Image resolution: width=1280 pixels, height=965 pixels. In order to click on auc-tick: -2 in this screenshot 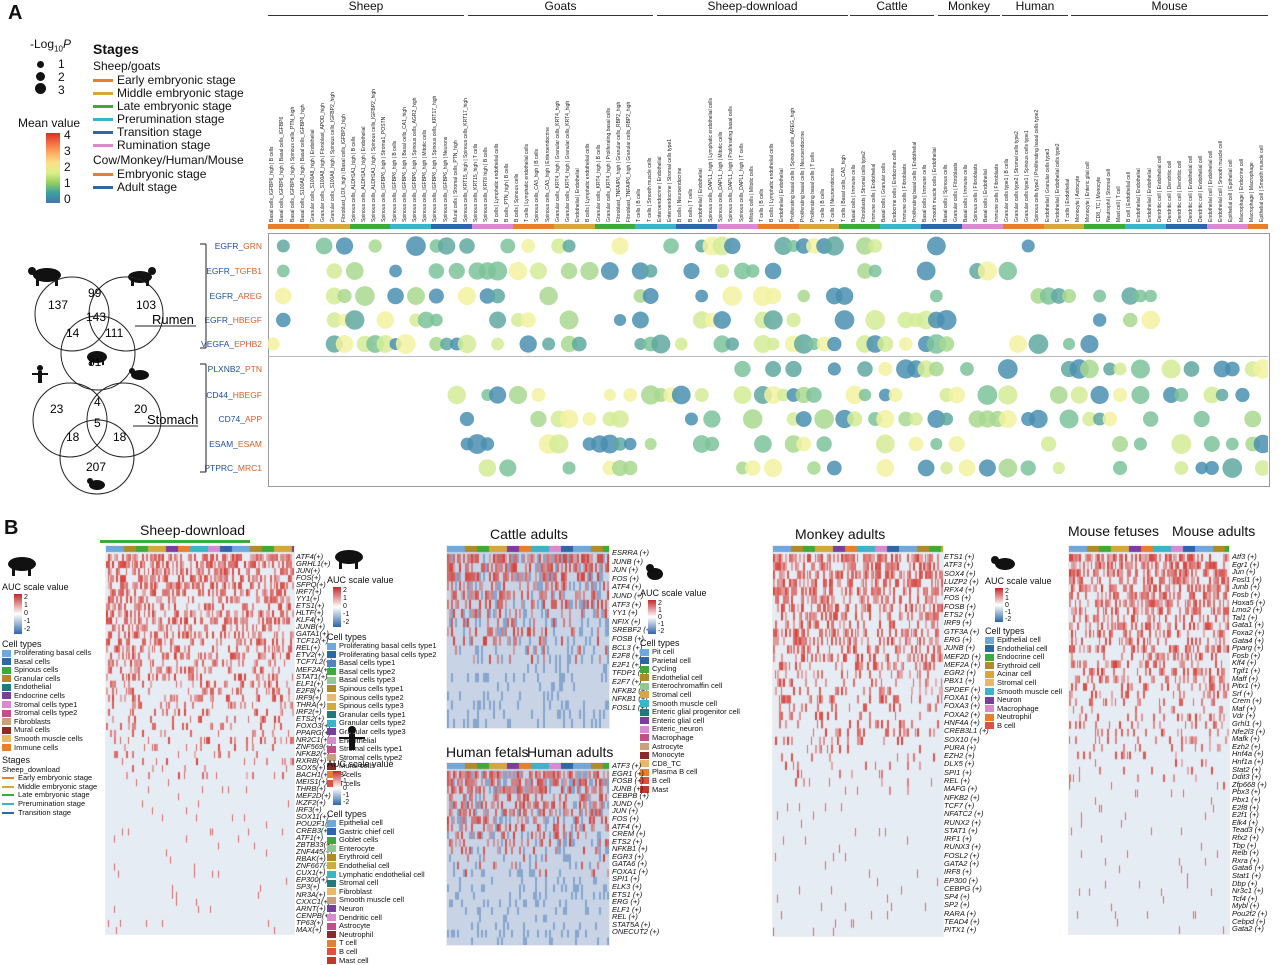, I will do `click(661, 631)`.